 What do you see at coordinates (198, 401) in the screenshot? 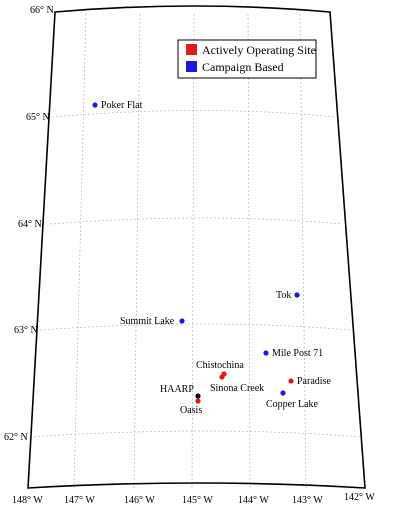
I see `site-marker-oasis` at bounding box center [198, 401].